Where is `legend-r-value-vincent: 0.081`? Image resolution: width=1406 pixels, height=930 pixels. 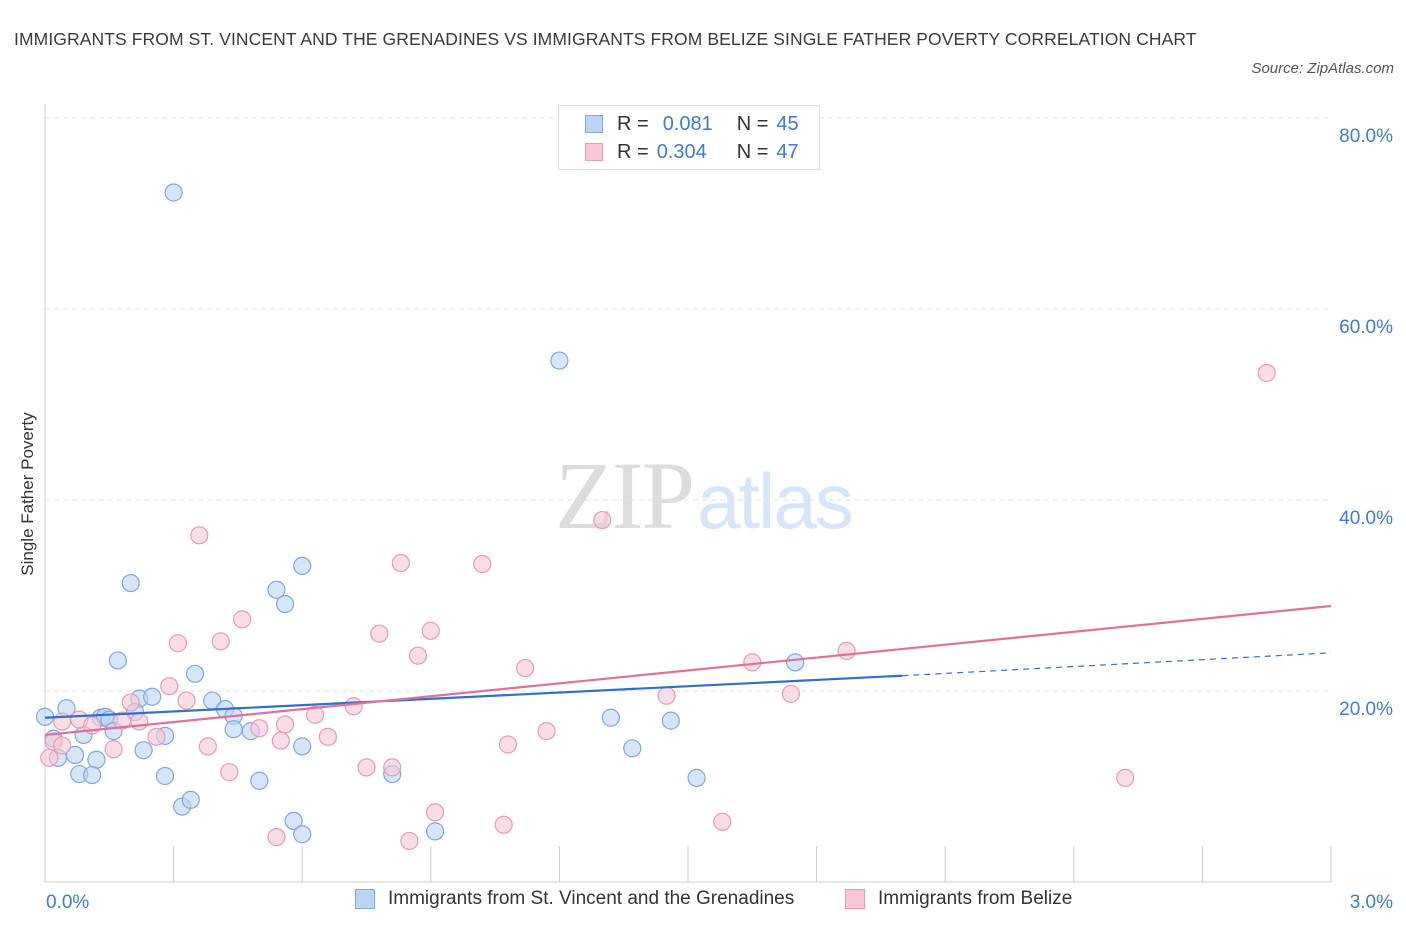
legend-r-value-vincent: 0.081 is located at coordinates (687, 123).